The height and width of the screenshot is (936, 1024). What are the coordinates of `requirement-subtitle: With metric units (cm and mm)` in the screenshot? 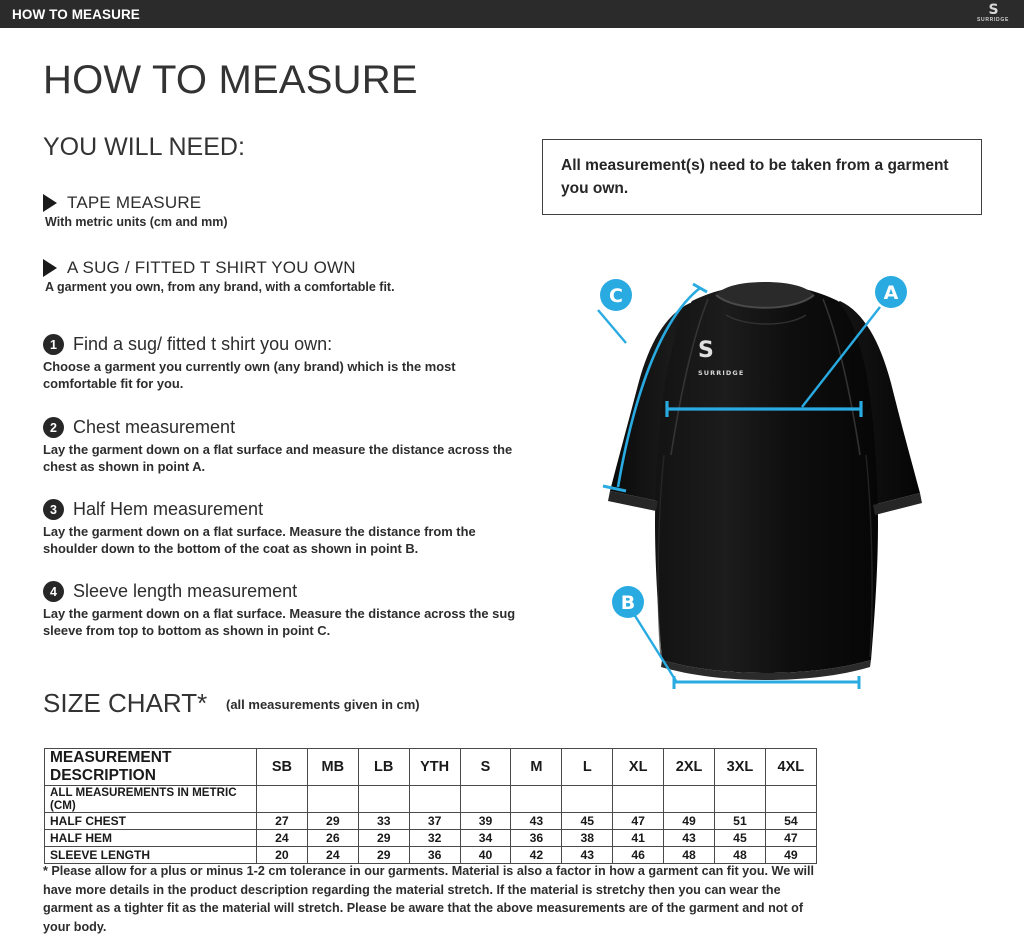 It's located at (136, 222).